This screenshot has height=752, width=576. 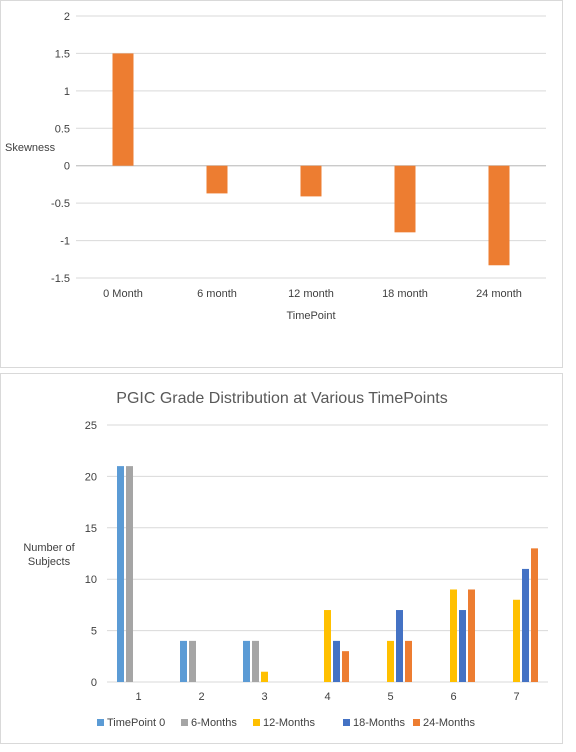 I want to click on y-tick-label: 0.5, so click(x=62, y=129).